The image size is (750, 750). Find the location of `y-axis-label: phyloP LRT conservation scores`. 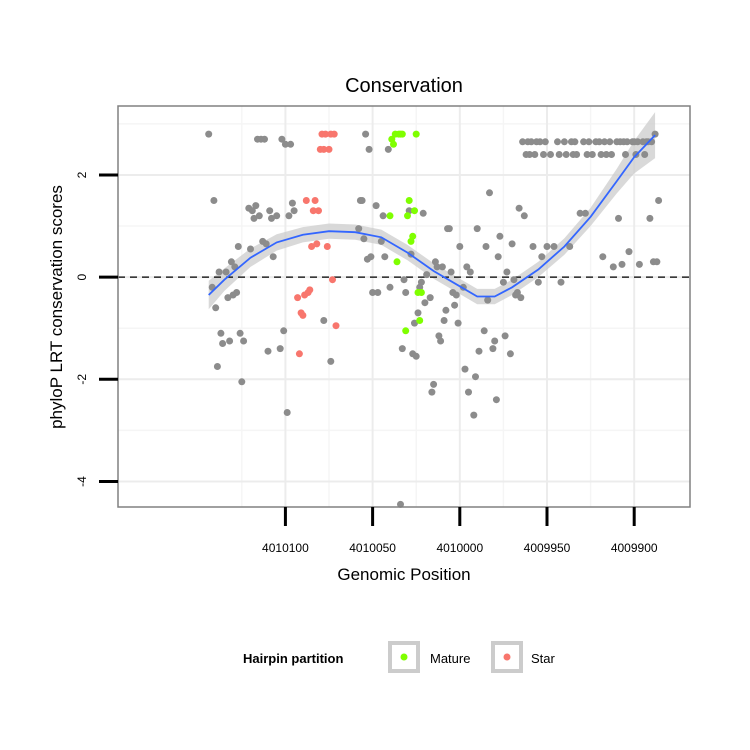

y-axis-label: phyloP LRT conservation scores is located at coordinates (56, 307).